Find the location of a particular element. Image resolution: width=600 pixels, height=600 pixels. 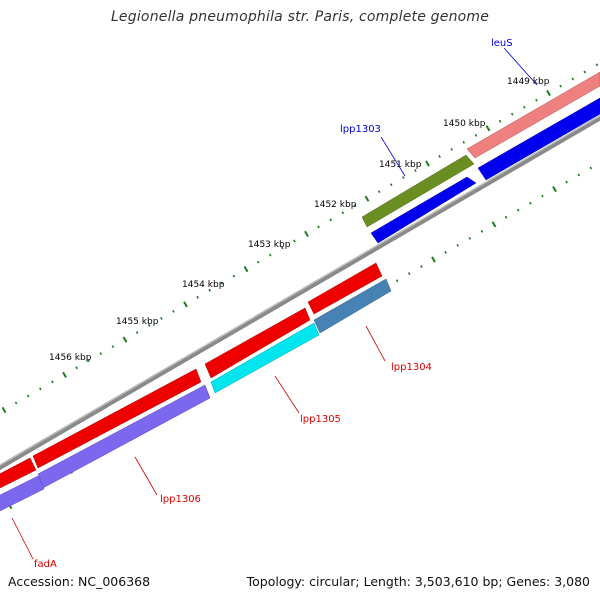

gene-label-lpp1304: lpp1304 is located at coordinates (411, 367).